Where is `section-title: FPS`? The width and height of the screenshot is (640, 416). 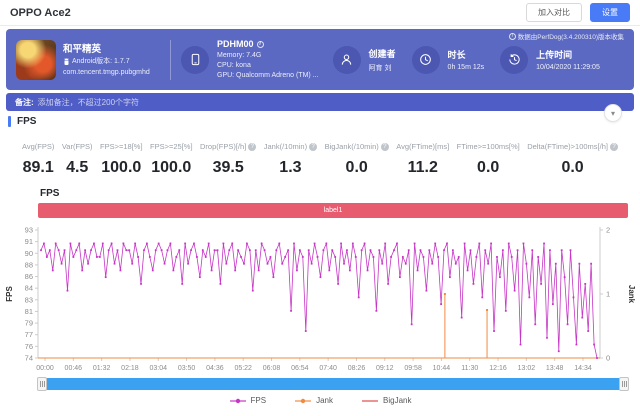 section-title: FPS is located at coordinates (27, 121).